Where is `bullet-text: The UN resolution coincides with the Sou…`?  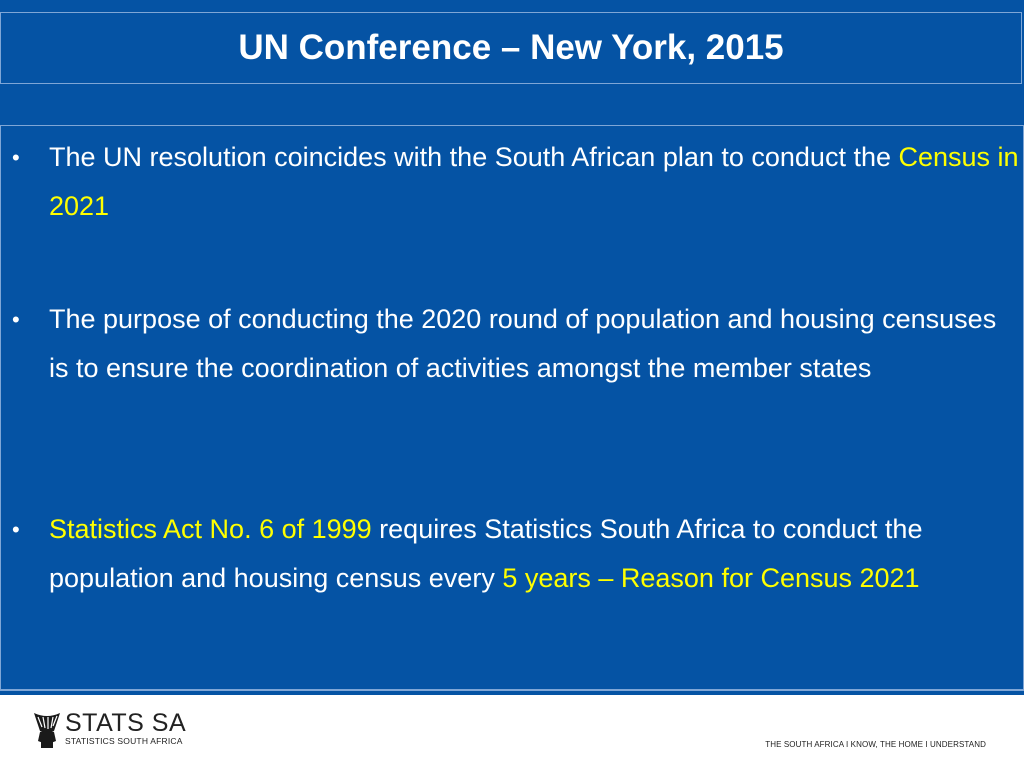
bullet-text: The UN resolution coincides with the Sou… is located at coordinates (534, 182).